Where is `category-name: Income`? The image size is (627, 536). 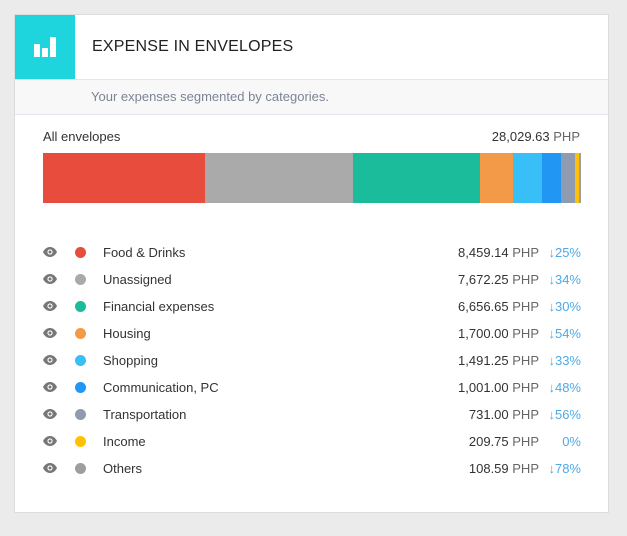 category-name: Income is located at coordinates (124, 441).